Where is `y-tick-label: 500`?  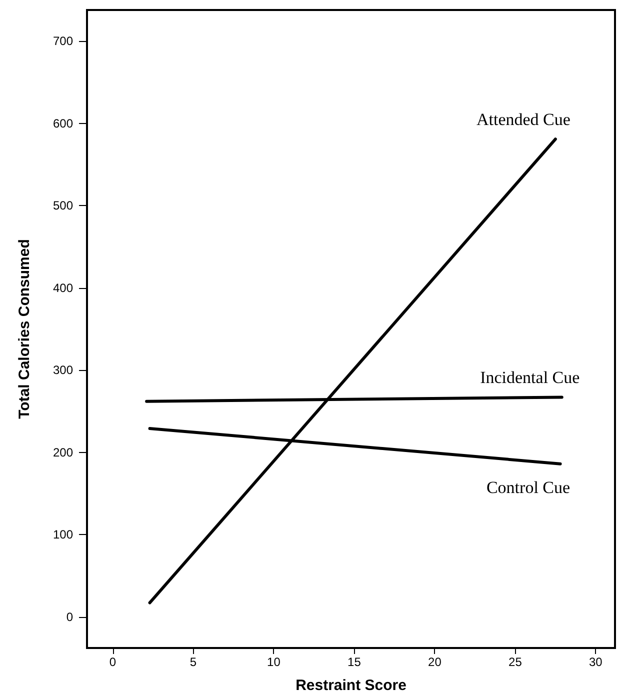
y-tick-label: 500 is located at coordinates (63, 205).